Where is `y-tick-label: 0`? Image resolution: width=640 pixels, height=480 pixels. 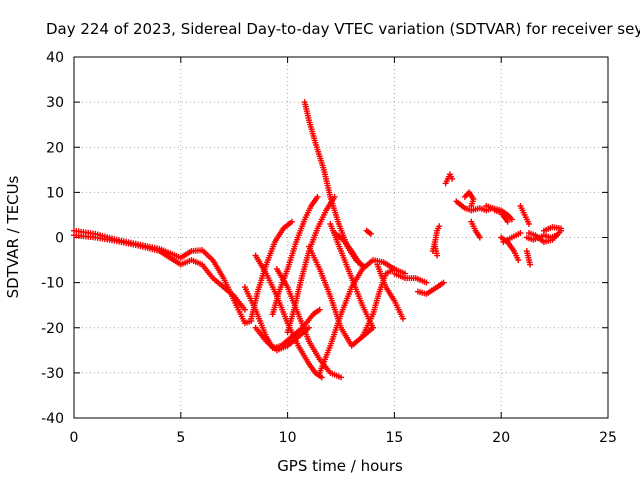
y-tick-label: 0 is located at coordinates (59, 239).